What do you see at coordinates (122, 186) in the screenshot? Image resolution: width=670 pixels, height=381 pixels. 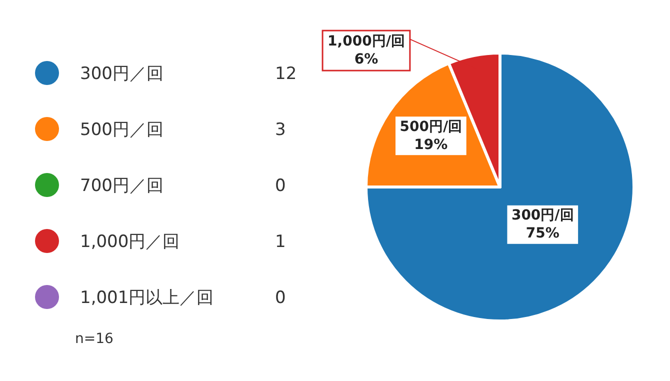 I see `legend-label: 700円／回` at bounding box center [122, 186].